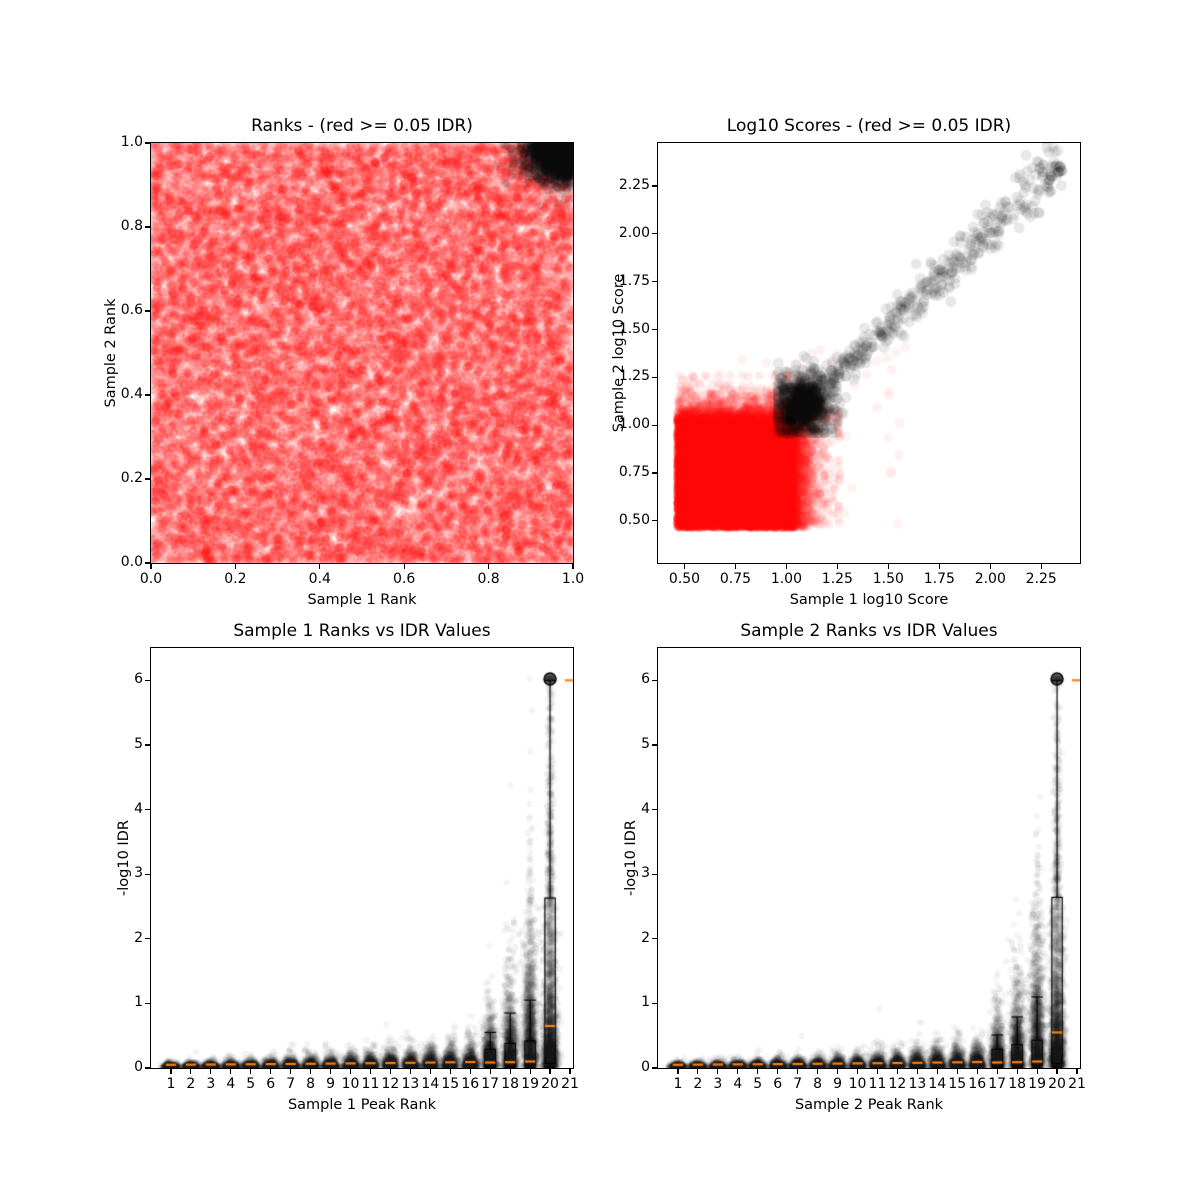 The height and width of the screenshot is (1200, 1200). What do you see at coordinates (131, 478) in the screenshot?
I see `y-tick-label: 0.2` at bounding box center [131, 478].